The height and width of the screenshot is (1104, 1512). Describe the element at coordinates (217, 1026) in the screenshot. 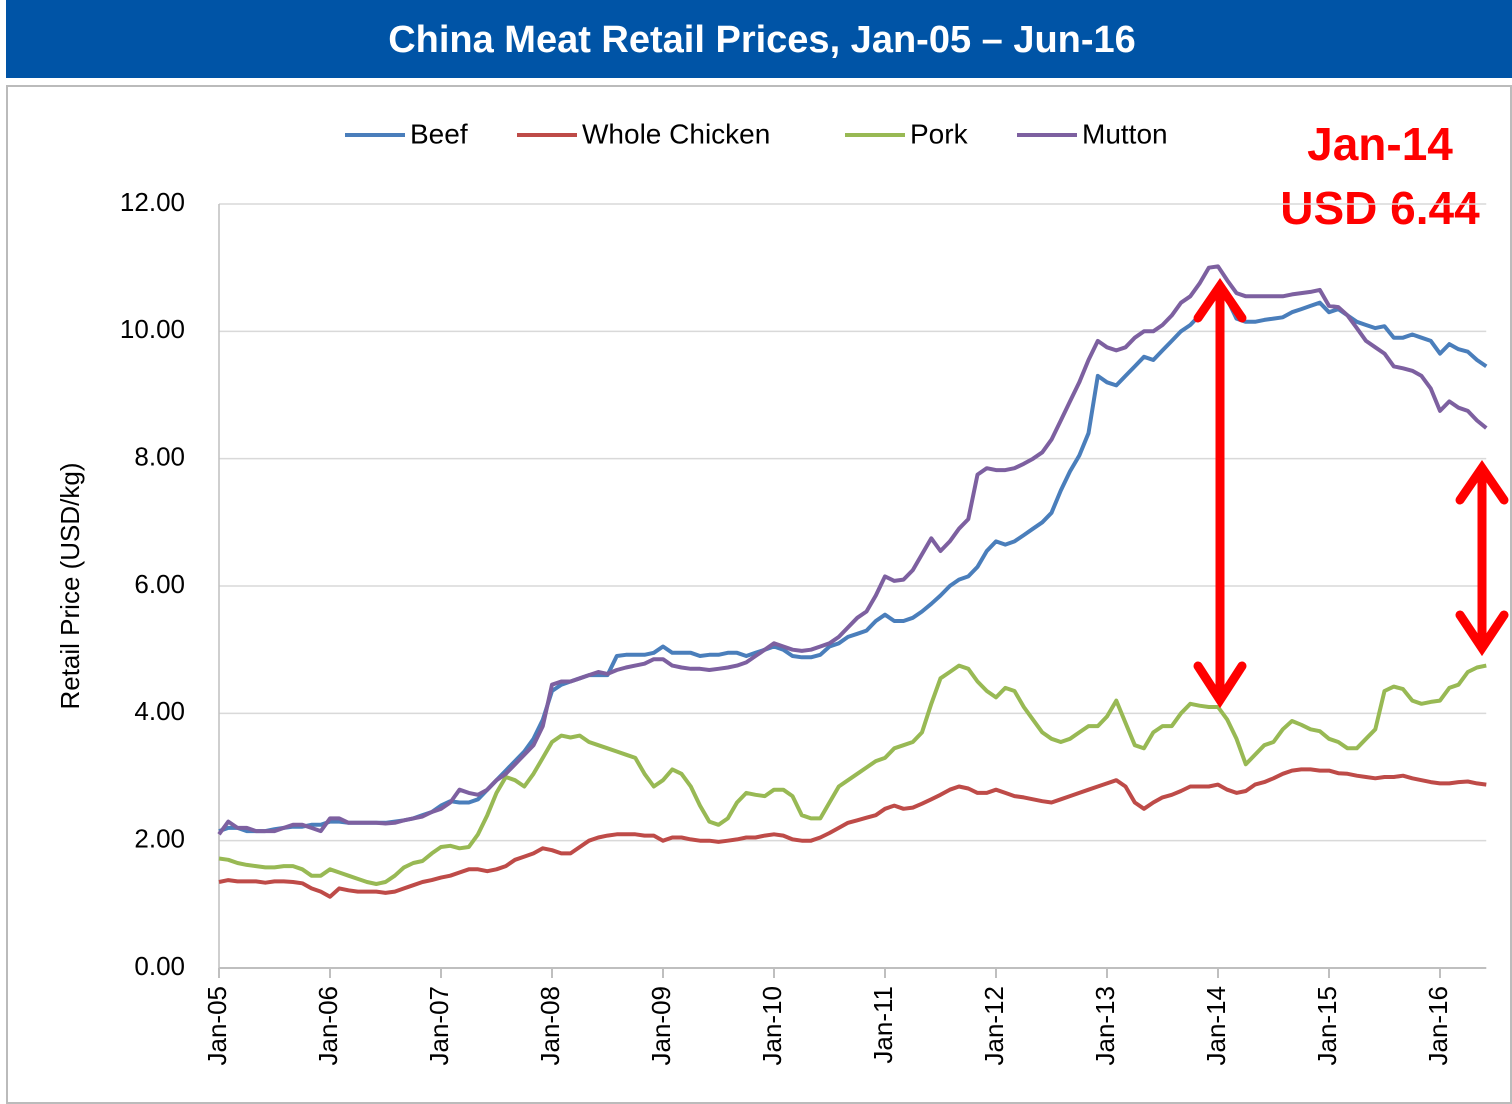

I see `x-tick-label: Jan-05` at that location.